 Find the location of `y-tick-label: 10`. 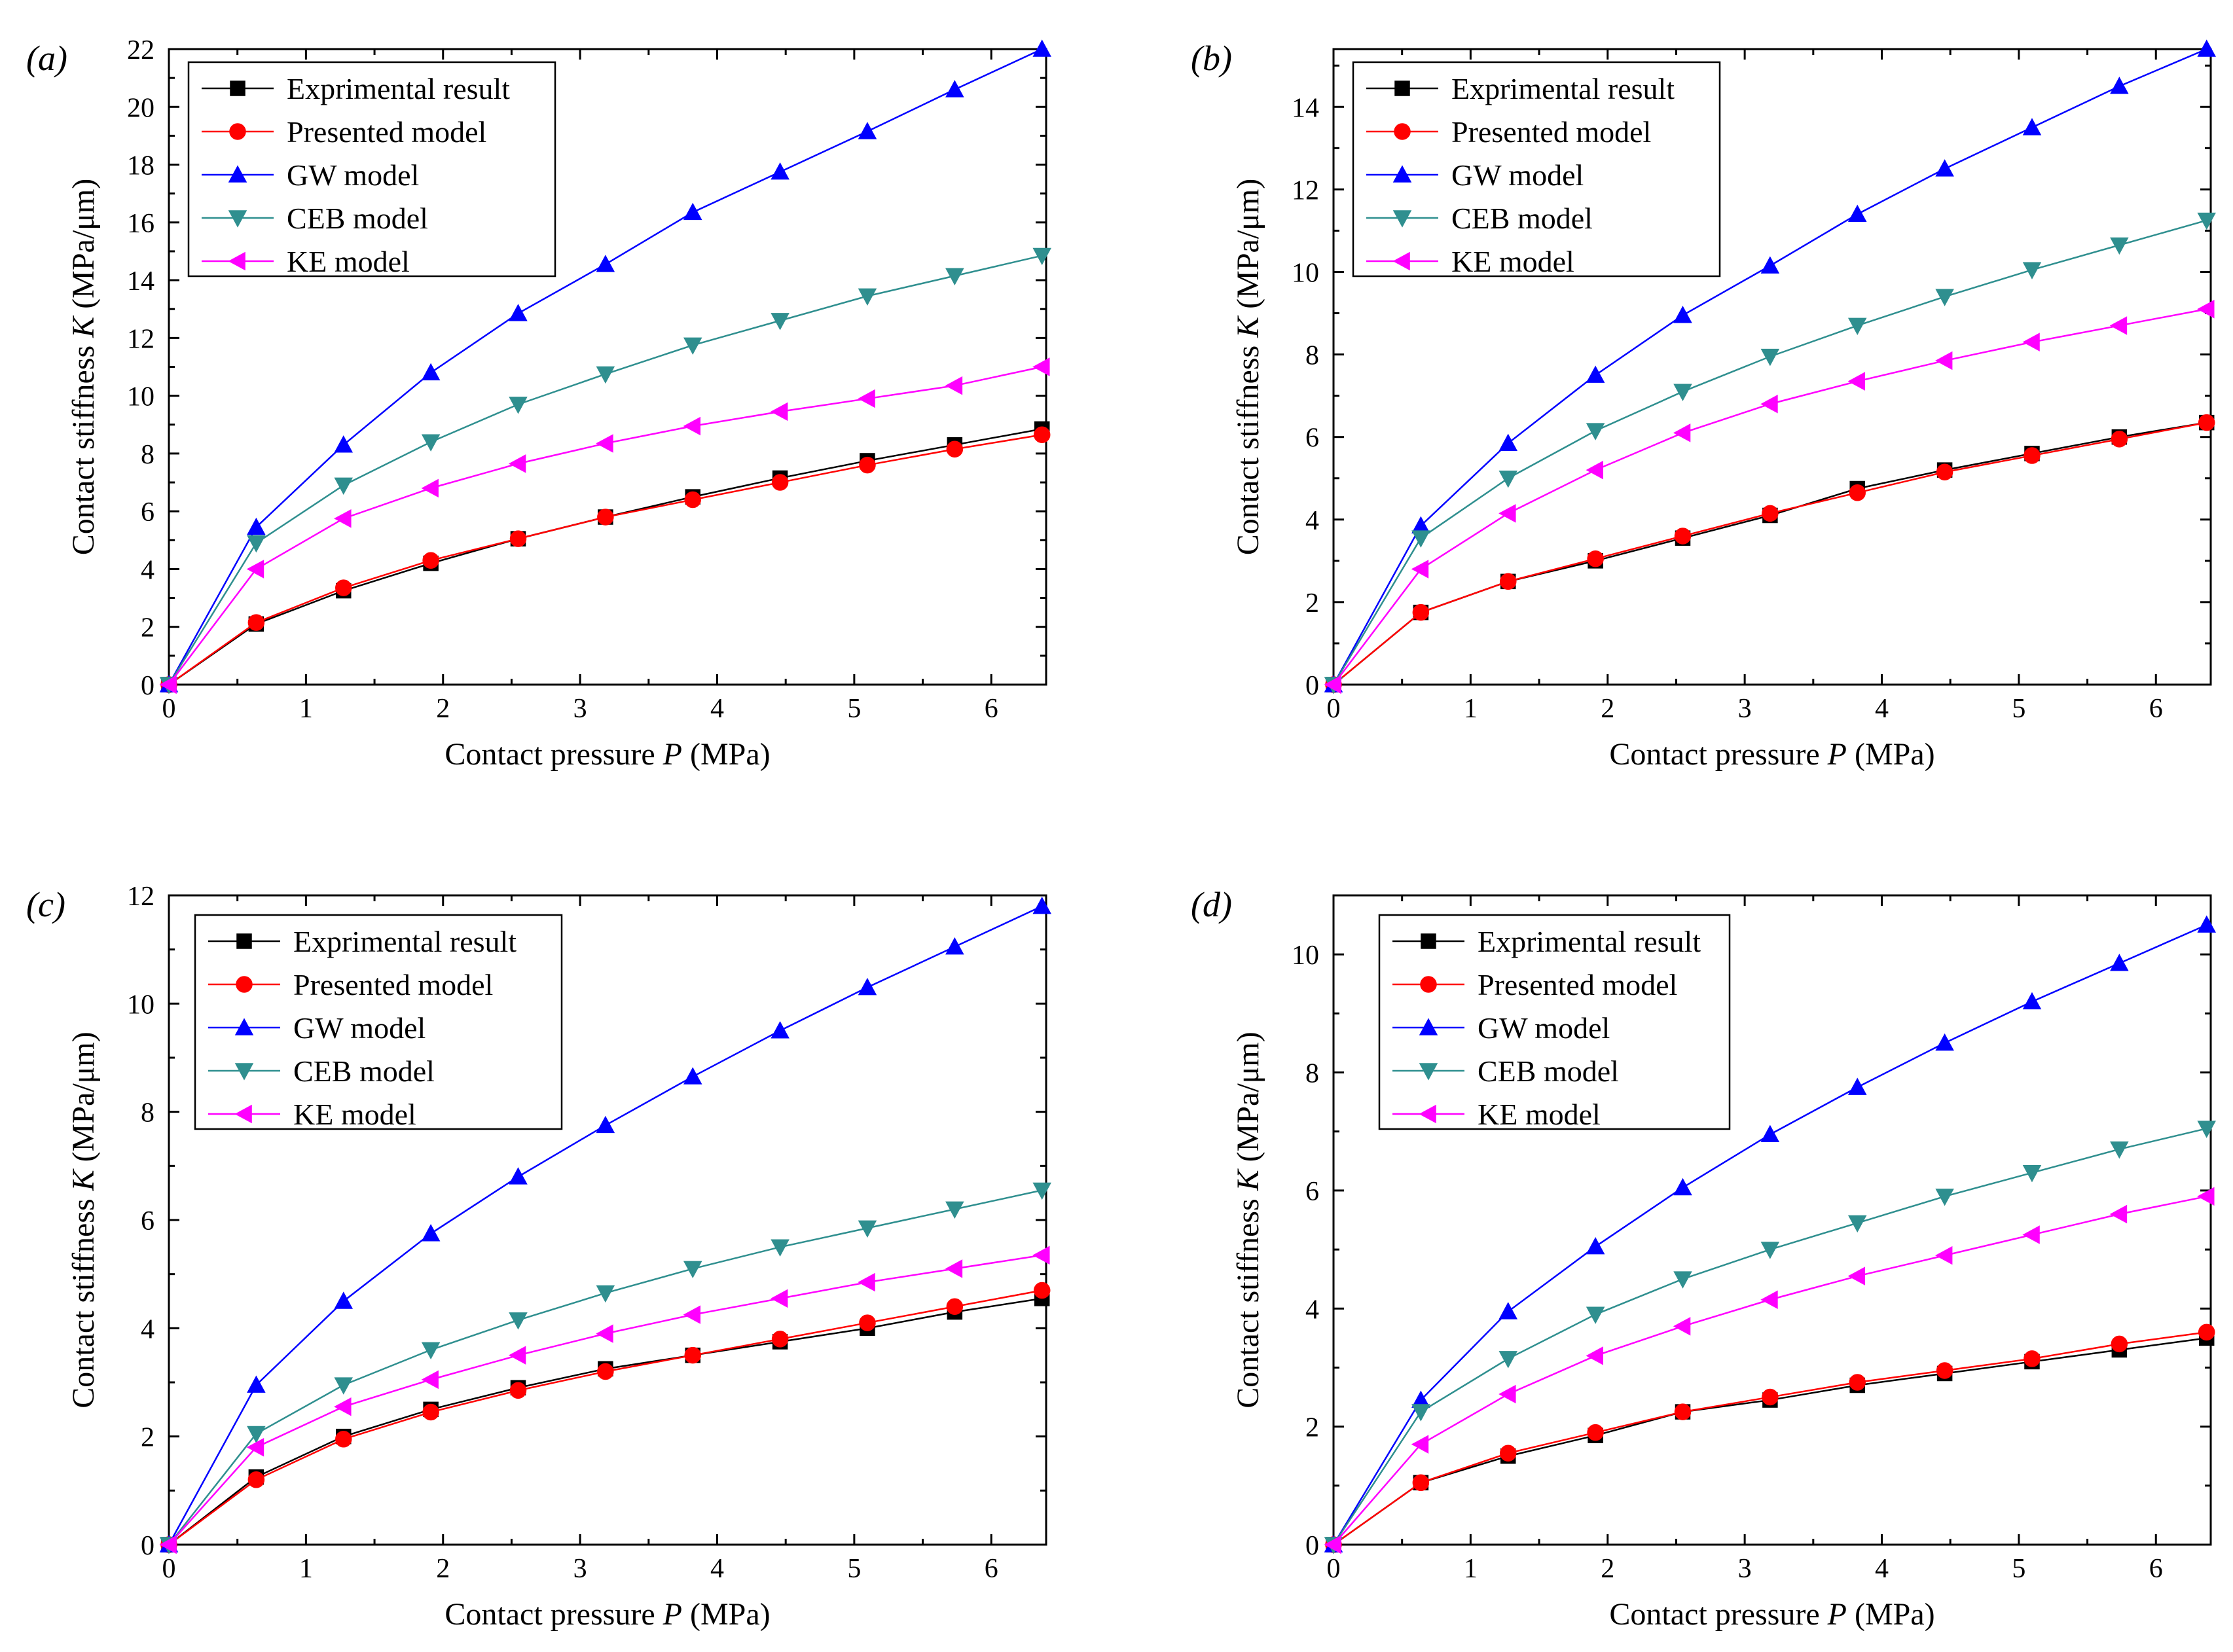

y-tick-label: 10 is located at coordinates (141, 1005).